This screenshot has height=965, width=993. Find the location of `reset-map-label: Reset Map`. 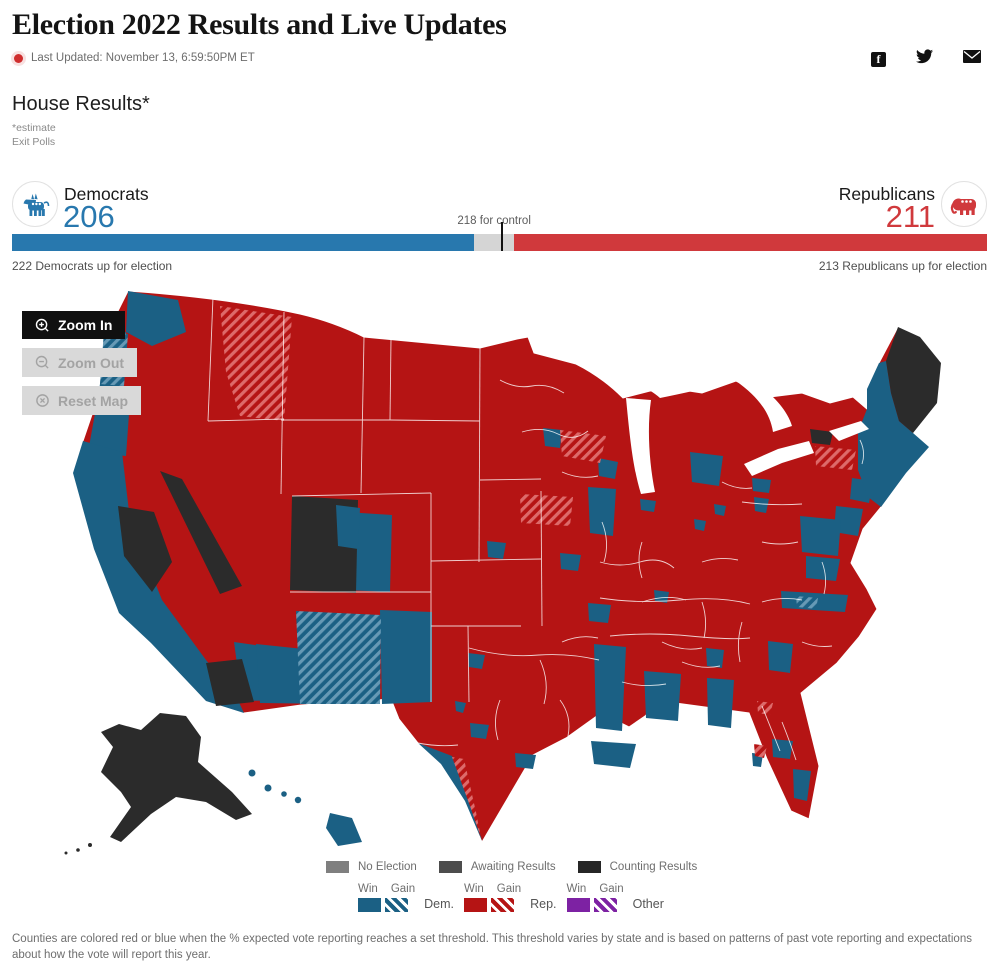

reset-map-label: Reset Map is located at coordinates (93, 400).